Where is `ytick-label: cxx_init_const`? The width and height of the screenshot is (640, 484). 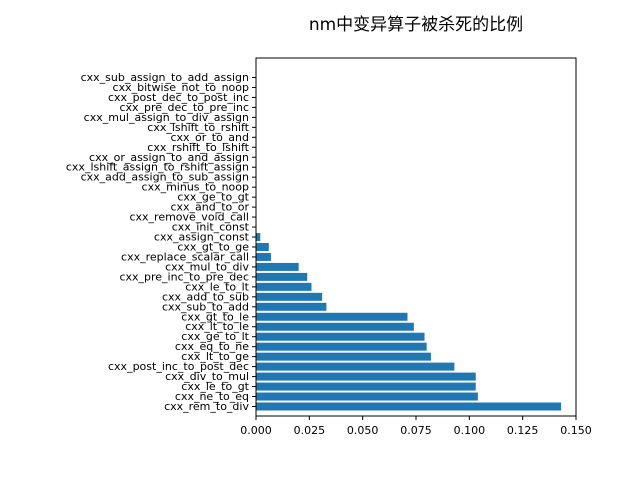 ytick-label: cxx_init_const is located at coordinates (211, 227).